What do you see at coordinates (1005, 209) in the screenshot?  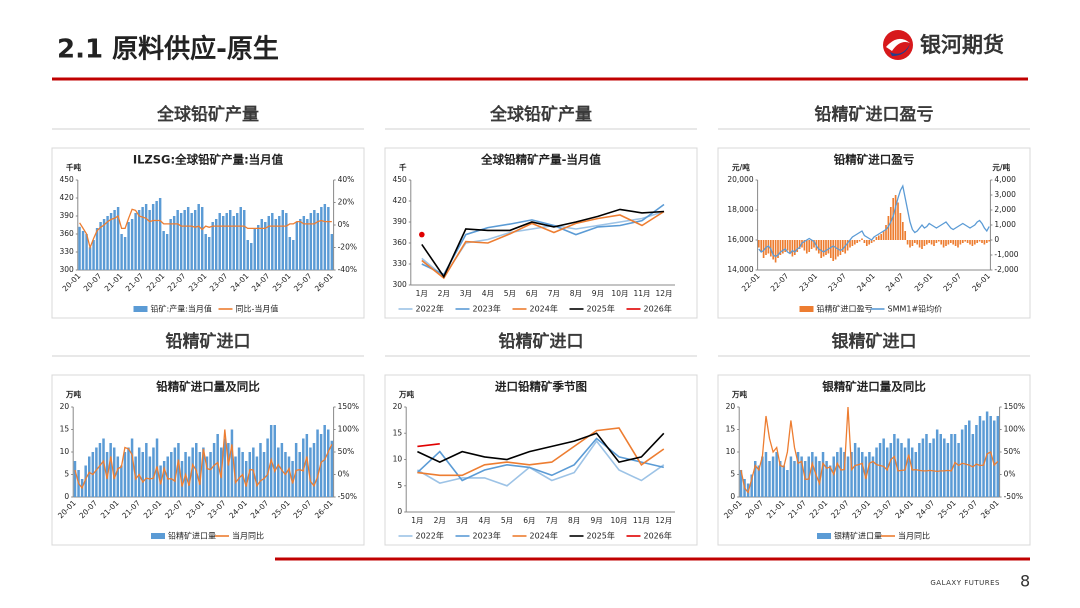 I see `y2-tick-label: 2,000` at bounding box center [1005, 209].